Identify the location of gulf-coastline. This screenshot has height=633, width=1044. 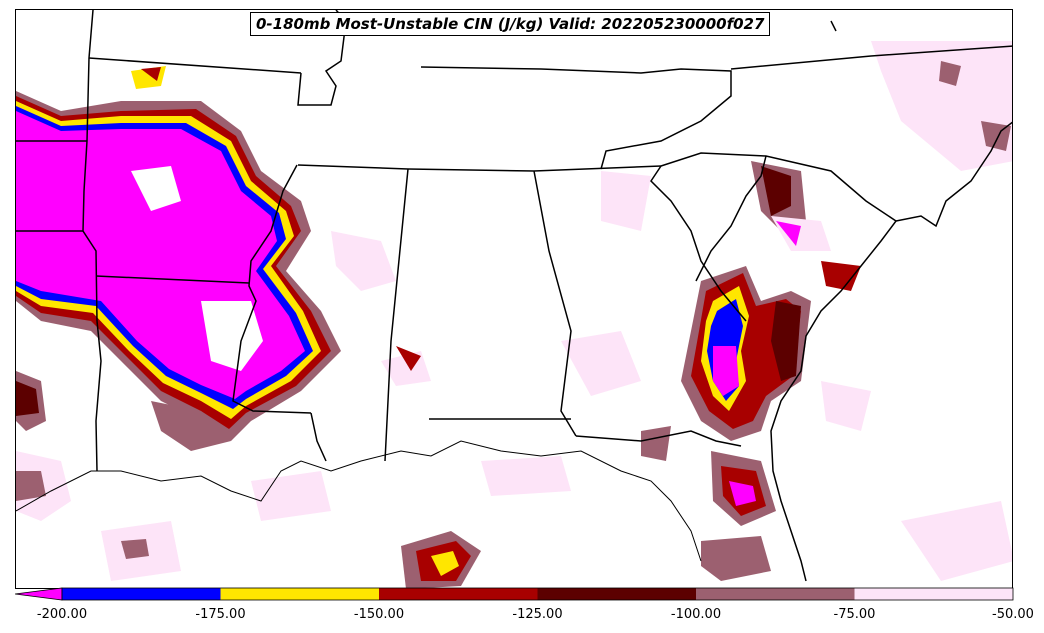
(359, 501).